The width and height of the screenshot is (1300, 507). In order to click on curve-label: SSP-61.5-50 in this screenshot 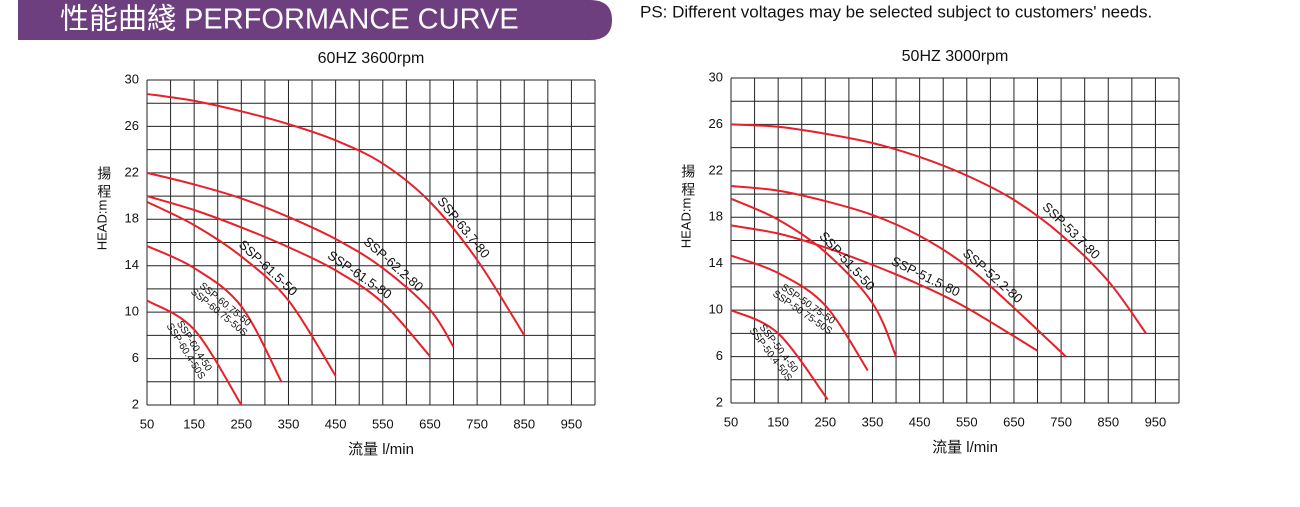, I will do `click(268, 268)`.